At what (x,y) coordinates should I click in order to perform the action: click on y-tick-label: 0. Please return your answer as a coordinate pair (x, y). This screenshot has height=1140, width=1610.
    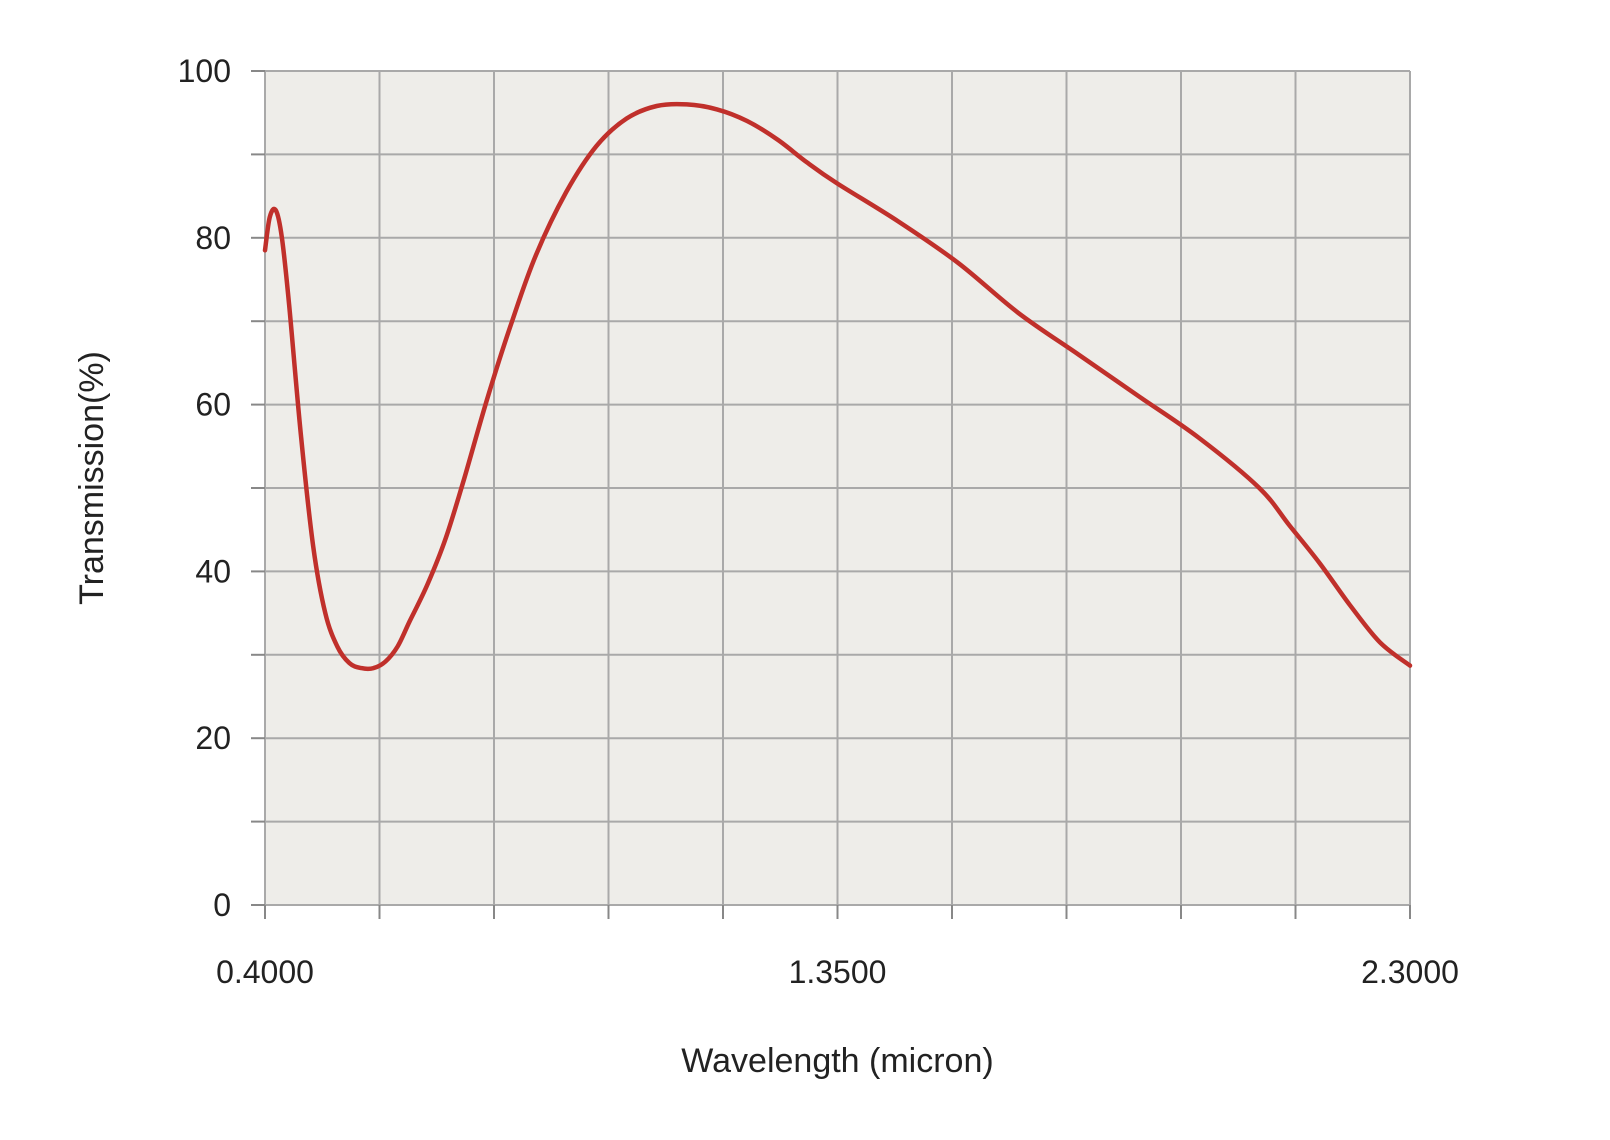
    Looking at the image, I should click on (222, 905).